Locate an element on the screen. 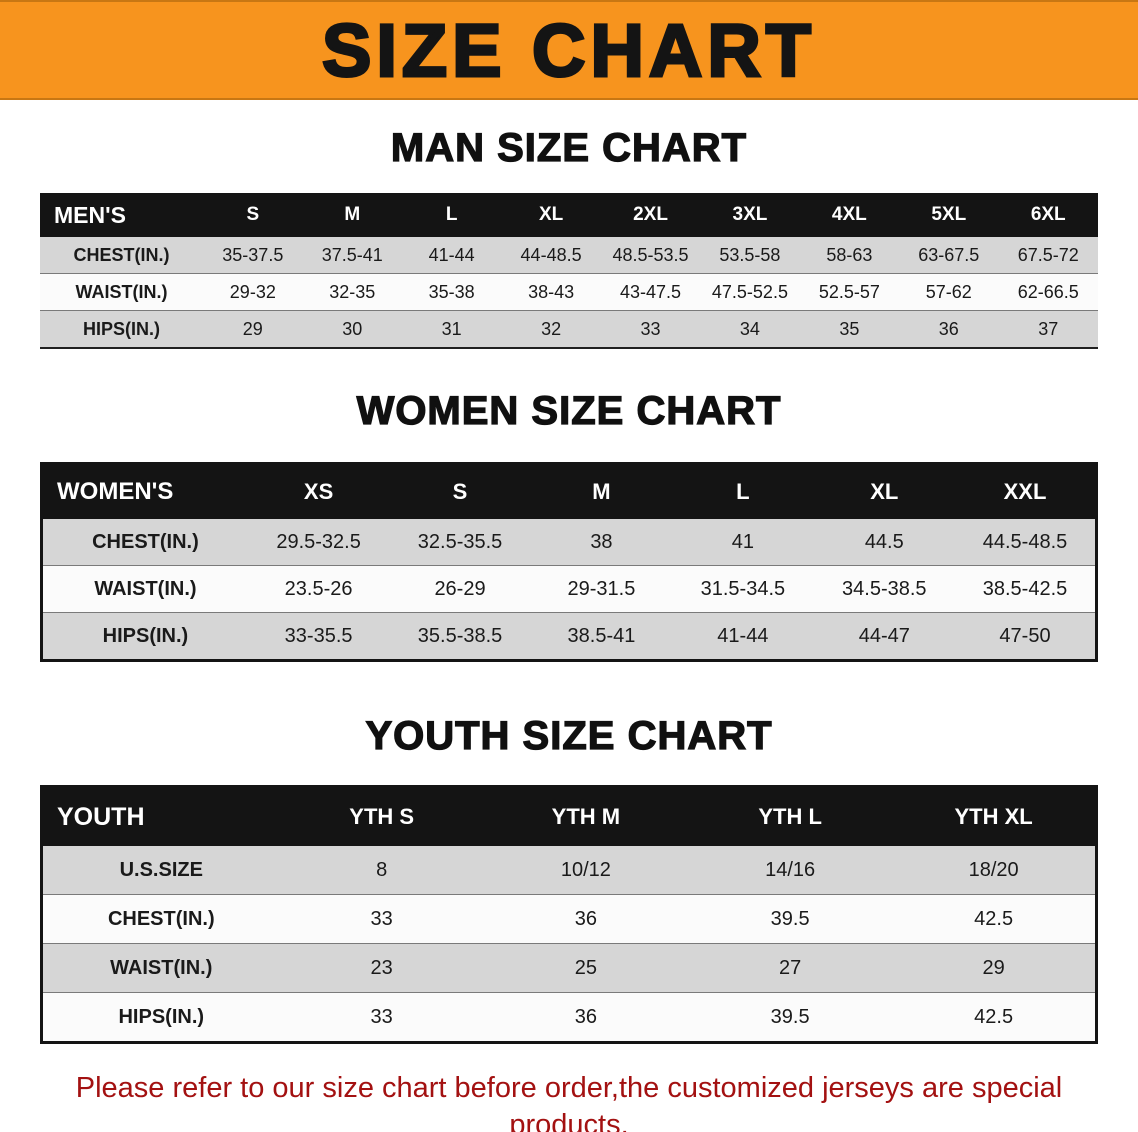 This screenshot has width=1138, height=1132. size-value: 57-62 is located at coordinates (948, 291).